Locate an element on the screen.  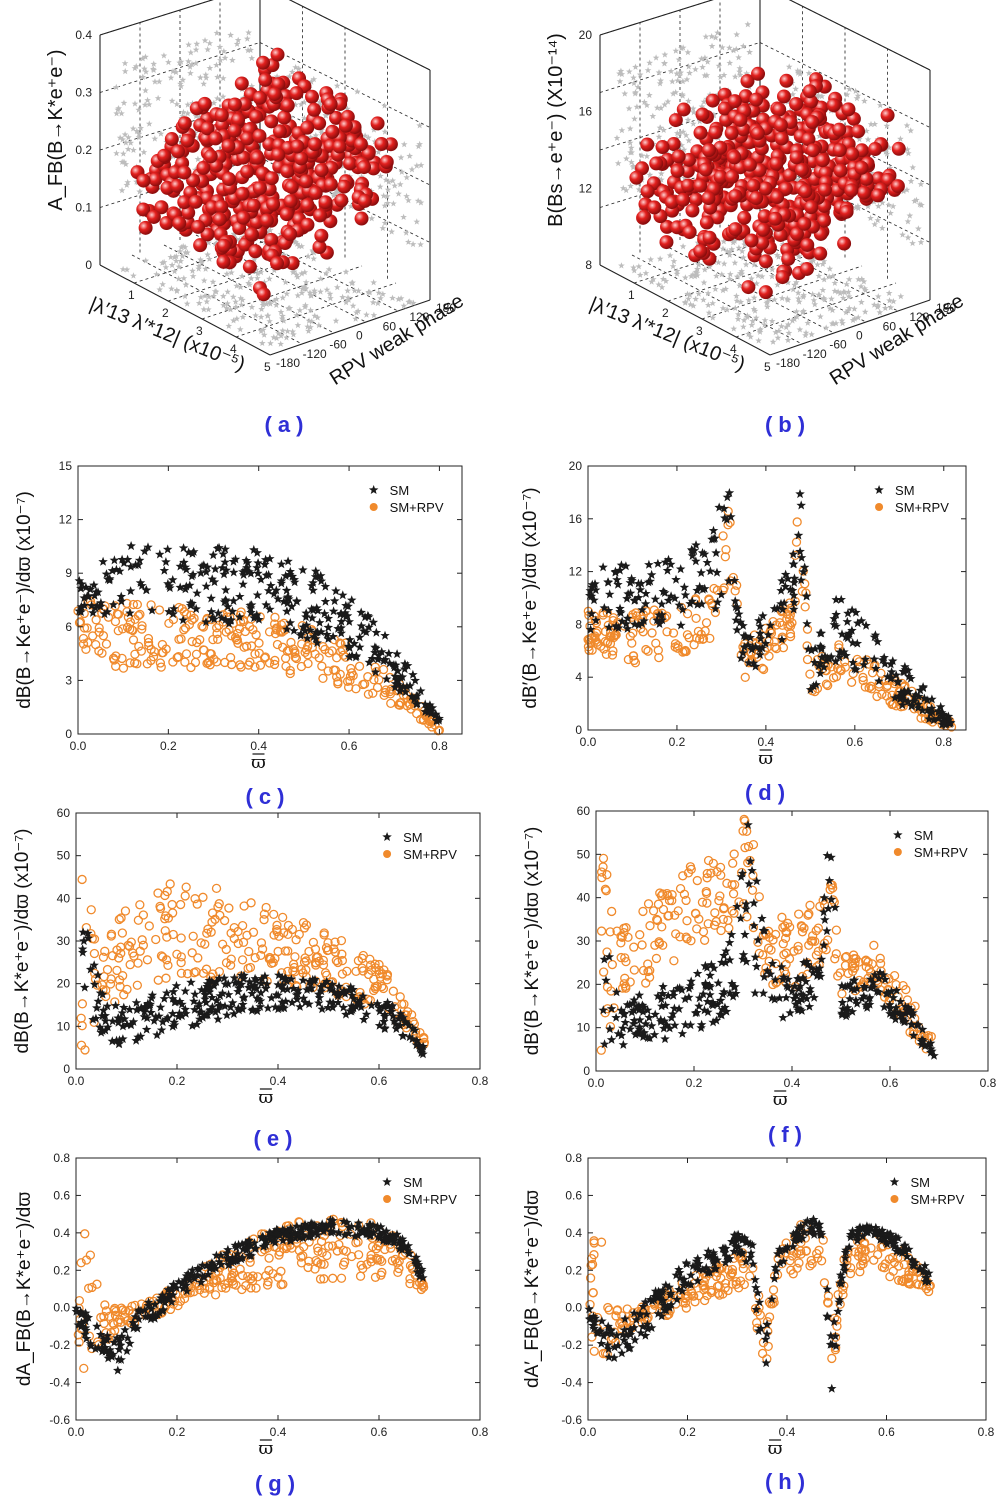
series-sm-plus-rpv is located at coordinates (253, 964).